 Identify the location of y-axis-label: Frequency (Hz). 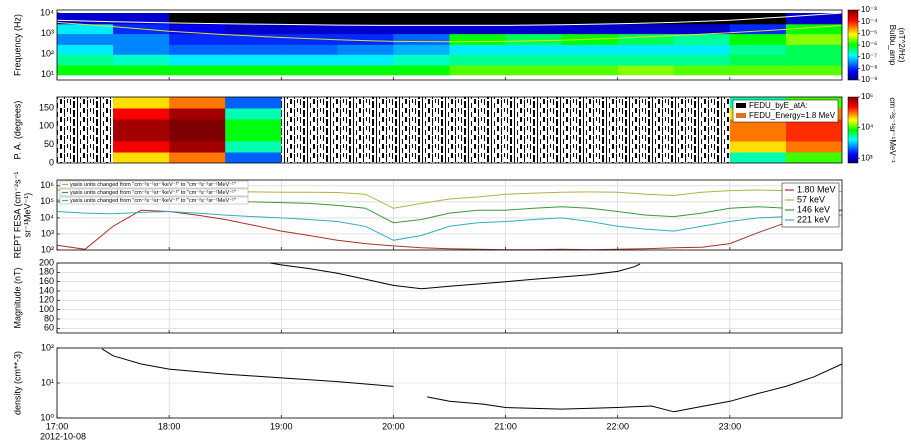
(17, 45).